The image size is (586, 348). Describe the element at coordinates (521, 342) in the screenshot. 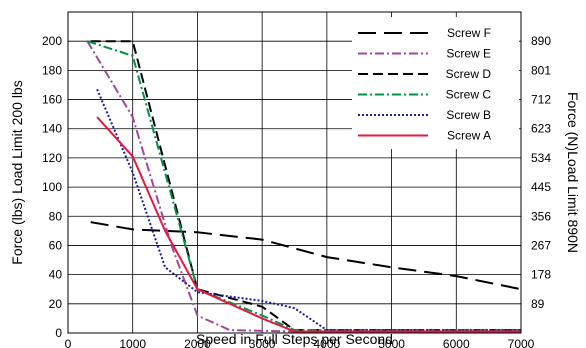

I see `x-tick-label: 7000` at that location.